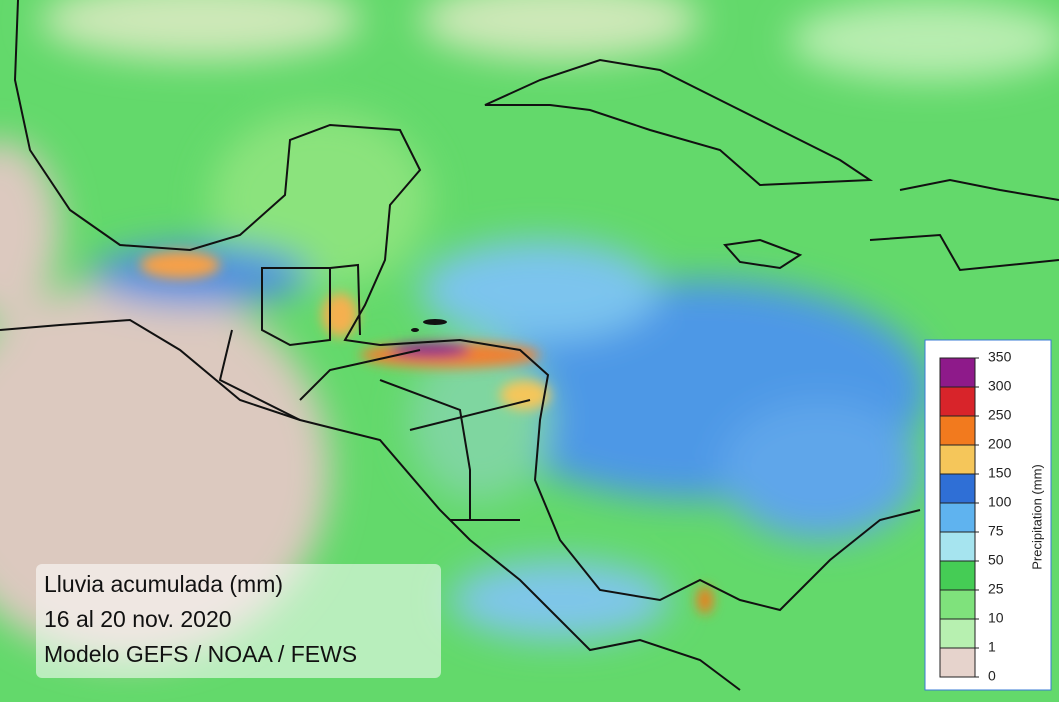 The width and height of the screenshot is (1059, 702). I want to click on caption-line: Modelo GEFS / NOAA / FEWS, so click(200, 654).